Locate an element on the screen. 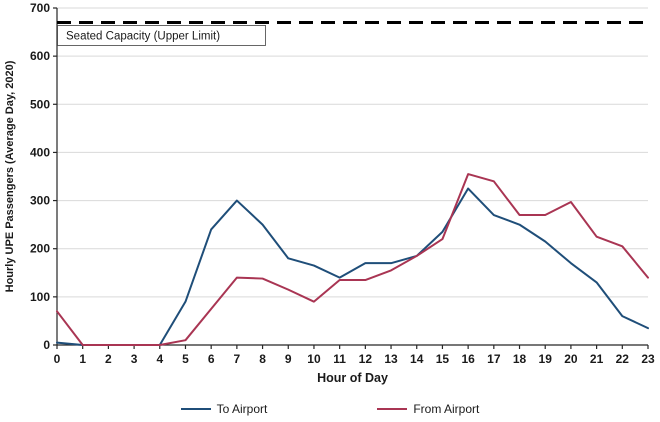 This screenshot has width=660, height=422. x-tick-label: 21 is located at coordinates (597, 359).